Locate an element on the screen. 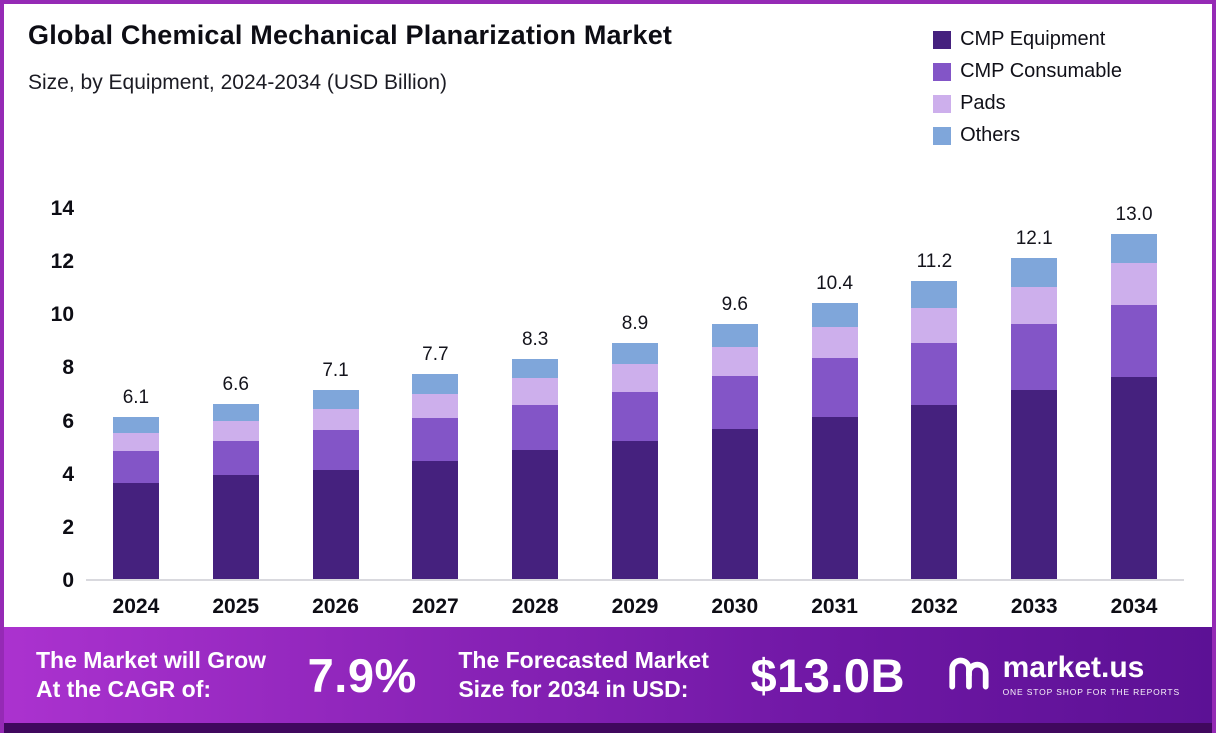  x-axis-label: 2030 is located at coordinates (735, 606).